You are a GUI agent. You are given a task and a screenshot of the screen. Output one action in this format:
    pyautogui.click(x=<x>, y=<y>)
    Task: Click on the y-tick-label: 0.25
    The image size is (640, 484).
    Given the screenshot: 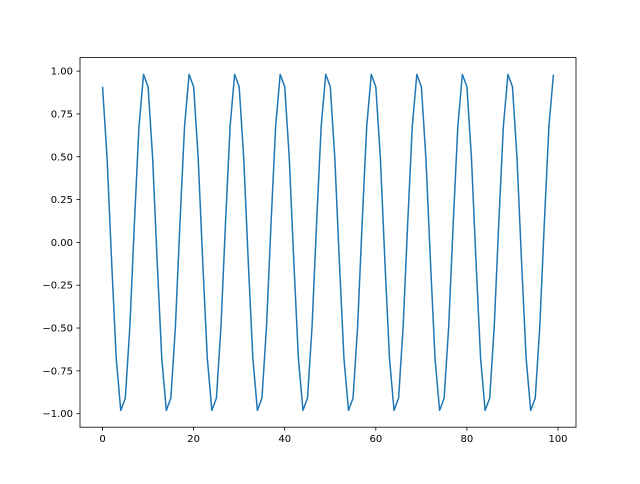 What is the action you would take?
    pyautogui.click(x=62, y=200)
    